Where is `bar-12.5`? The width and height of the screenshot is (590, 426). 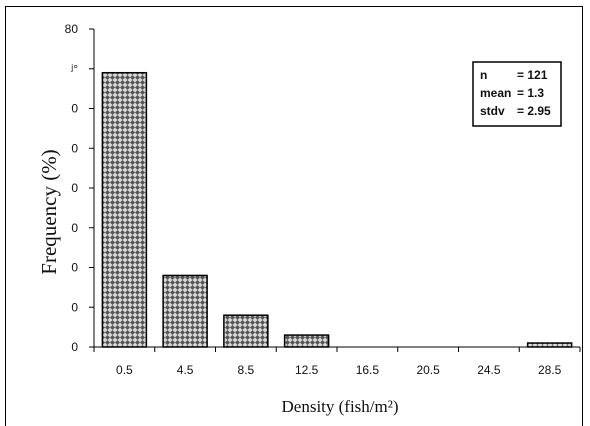 bar-12.5 is located at coordinates (306, 341).